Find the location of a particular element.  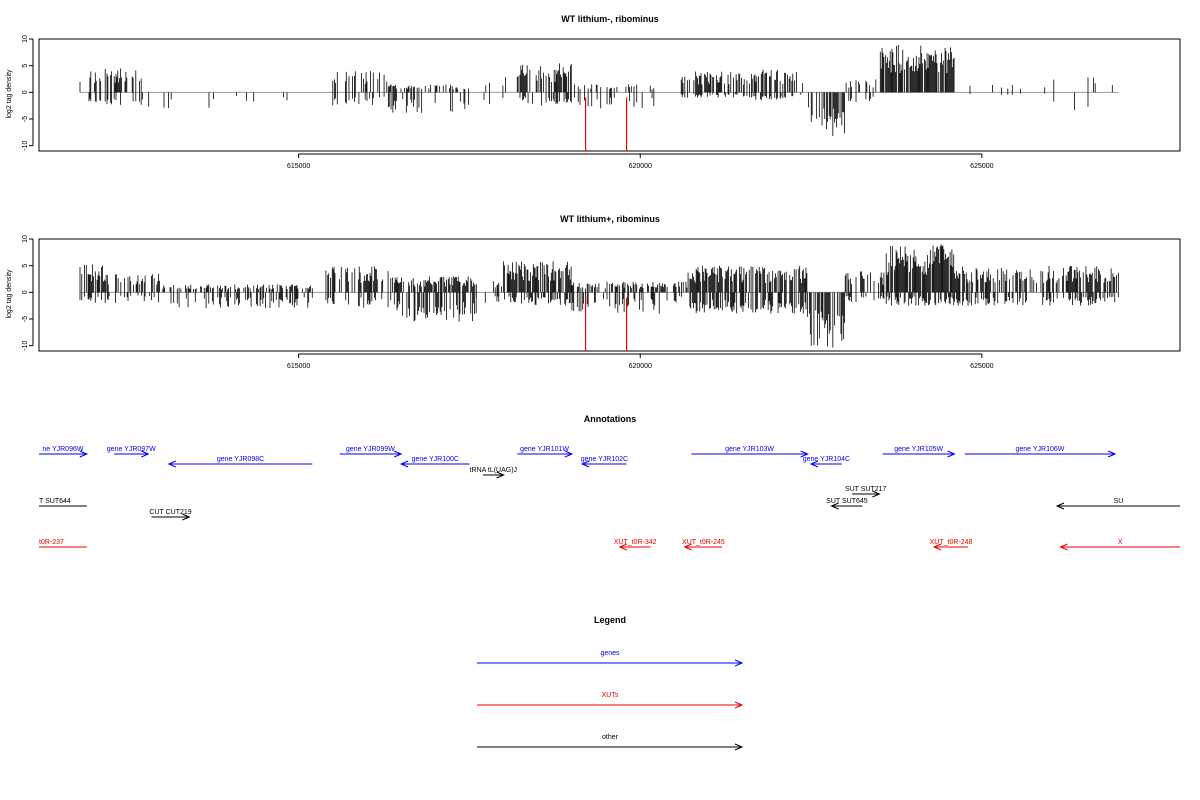

feature-label: XUT_t0R-245 is located at coordinates (703, 542).